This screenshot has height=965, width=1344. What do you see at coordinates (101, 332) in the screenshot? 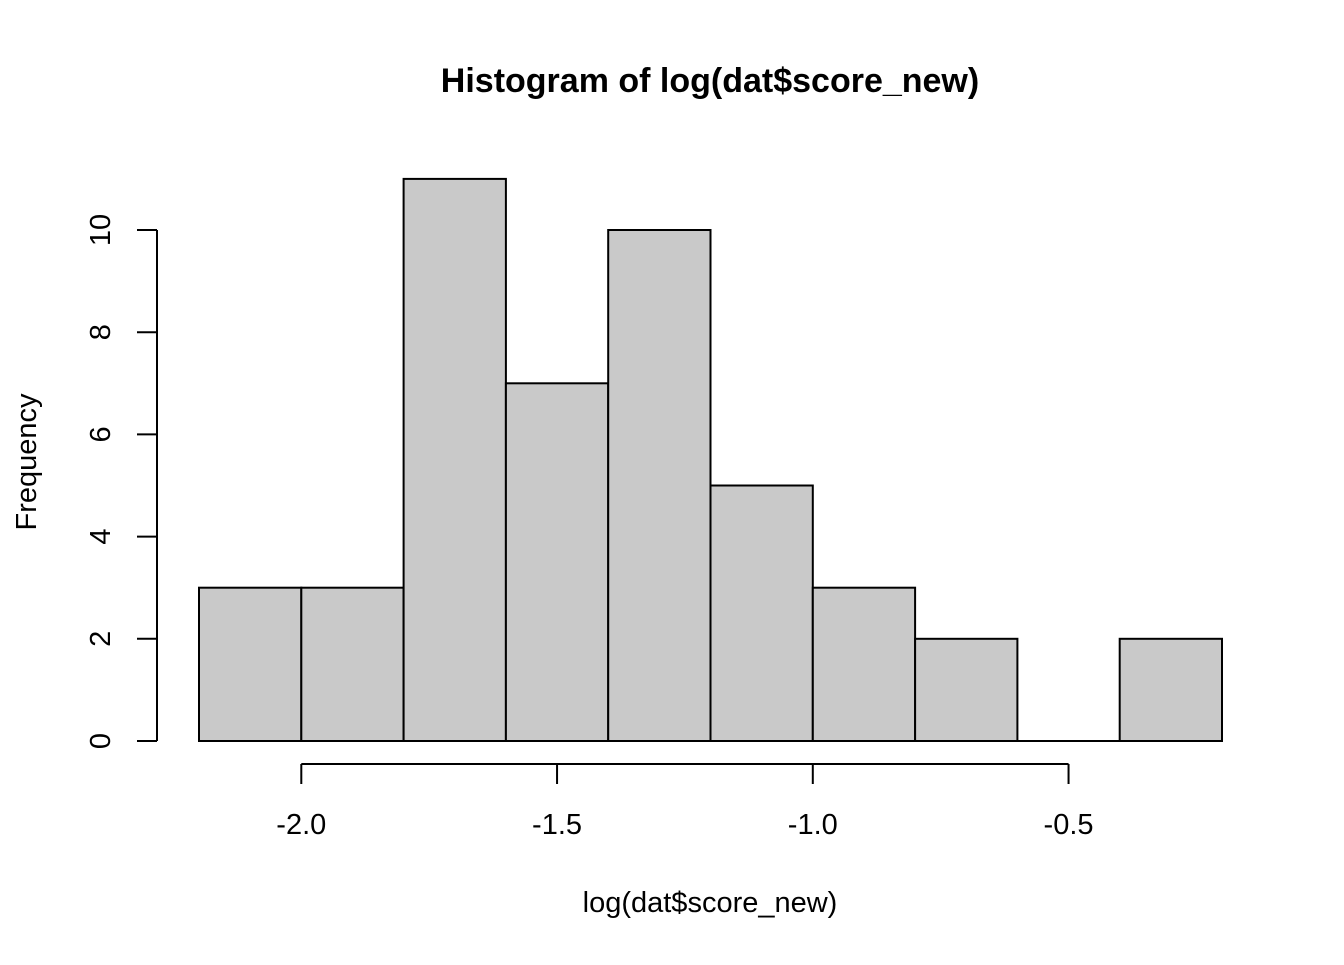
I see `y-tick-label: 8` at bounding box center [101, 332].